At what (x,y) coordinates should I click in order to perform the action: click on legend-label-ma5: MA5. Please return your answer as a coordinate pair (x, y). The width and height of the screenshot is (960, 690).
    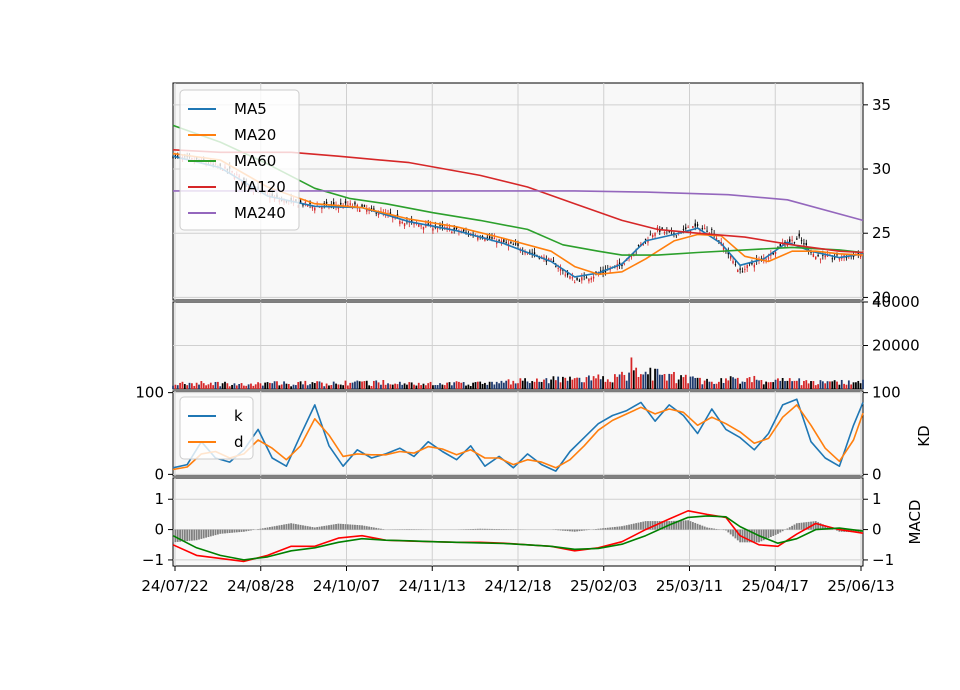
    Looking at the image, I should click on (250, 109).